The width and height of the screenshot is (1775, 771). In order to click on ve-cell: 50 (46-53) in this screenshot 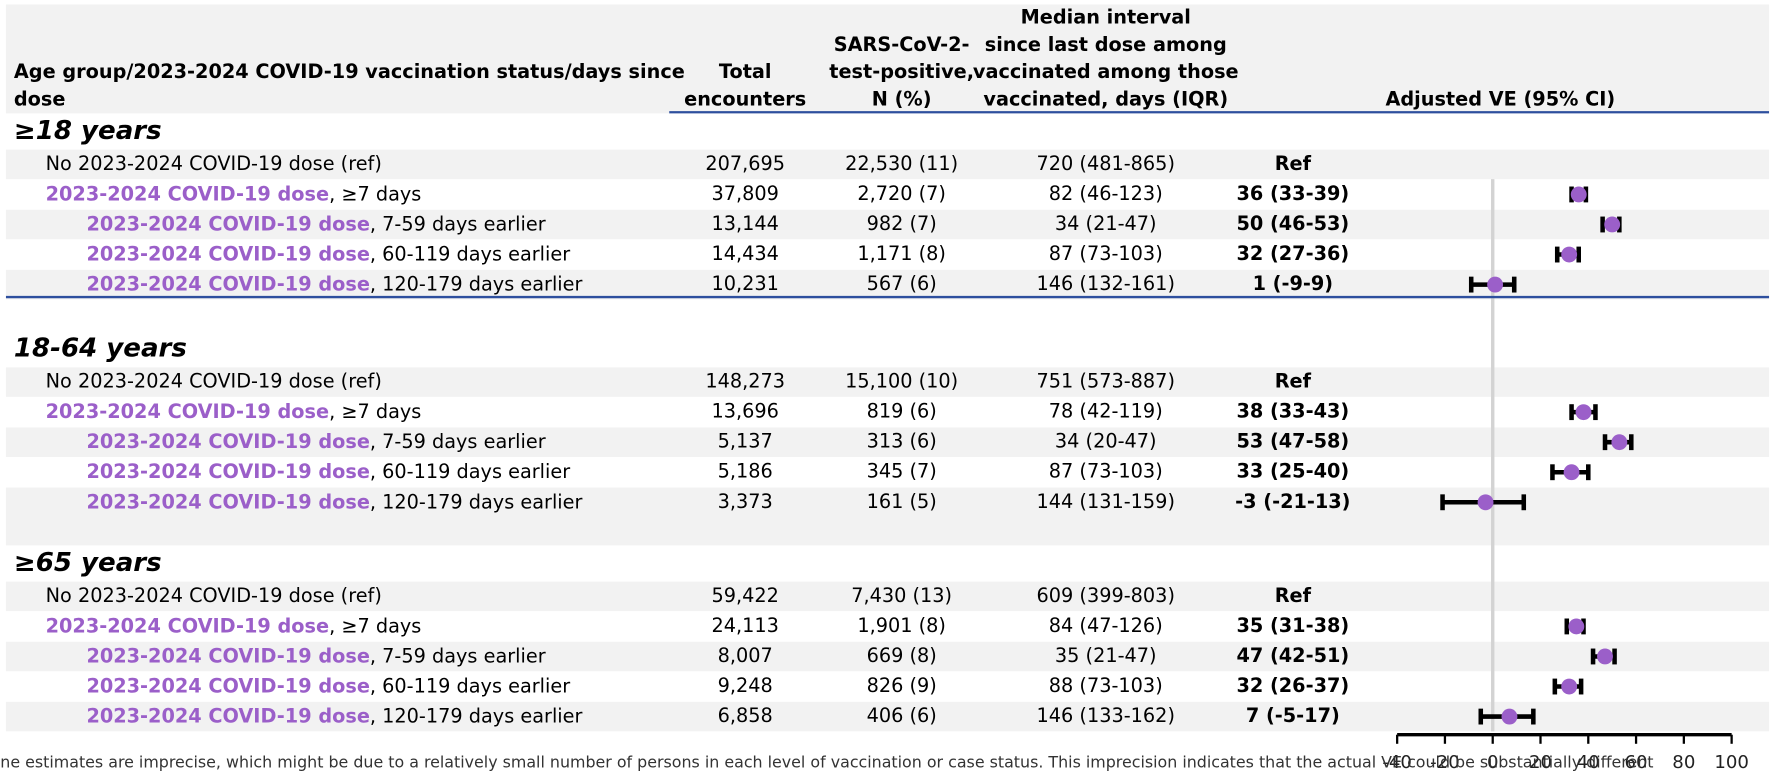, I will do `click(1292, 223)`.